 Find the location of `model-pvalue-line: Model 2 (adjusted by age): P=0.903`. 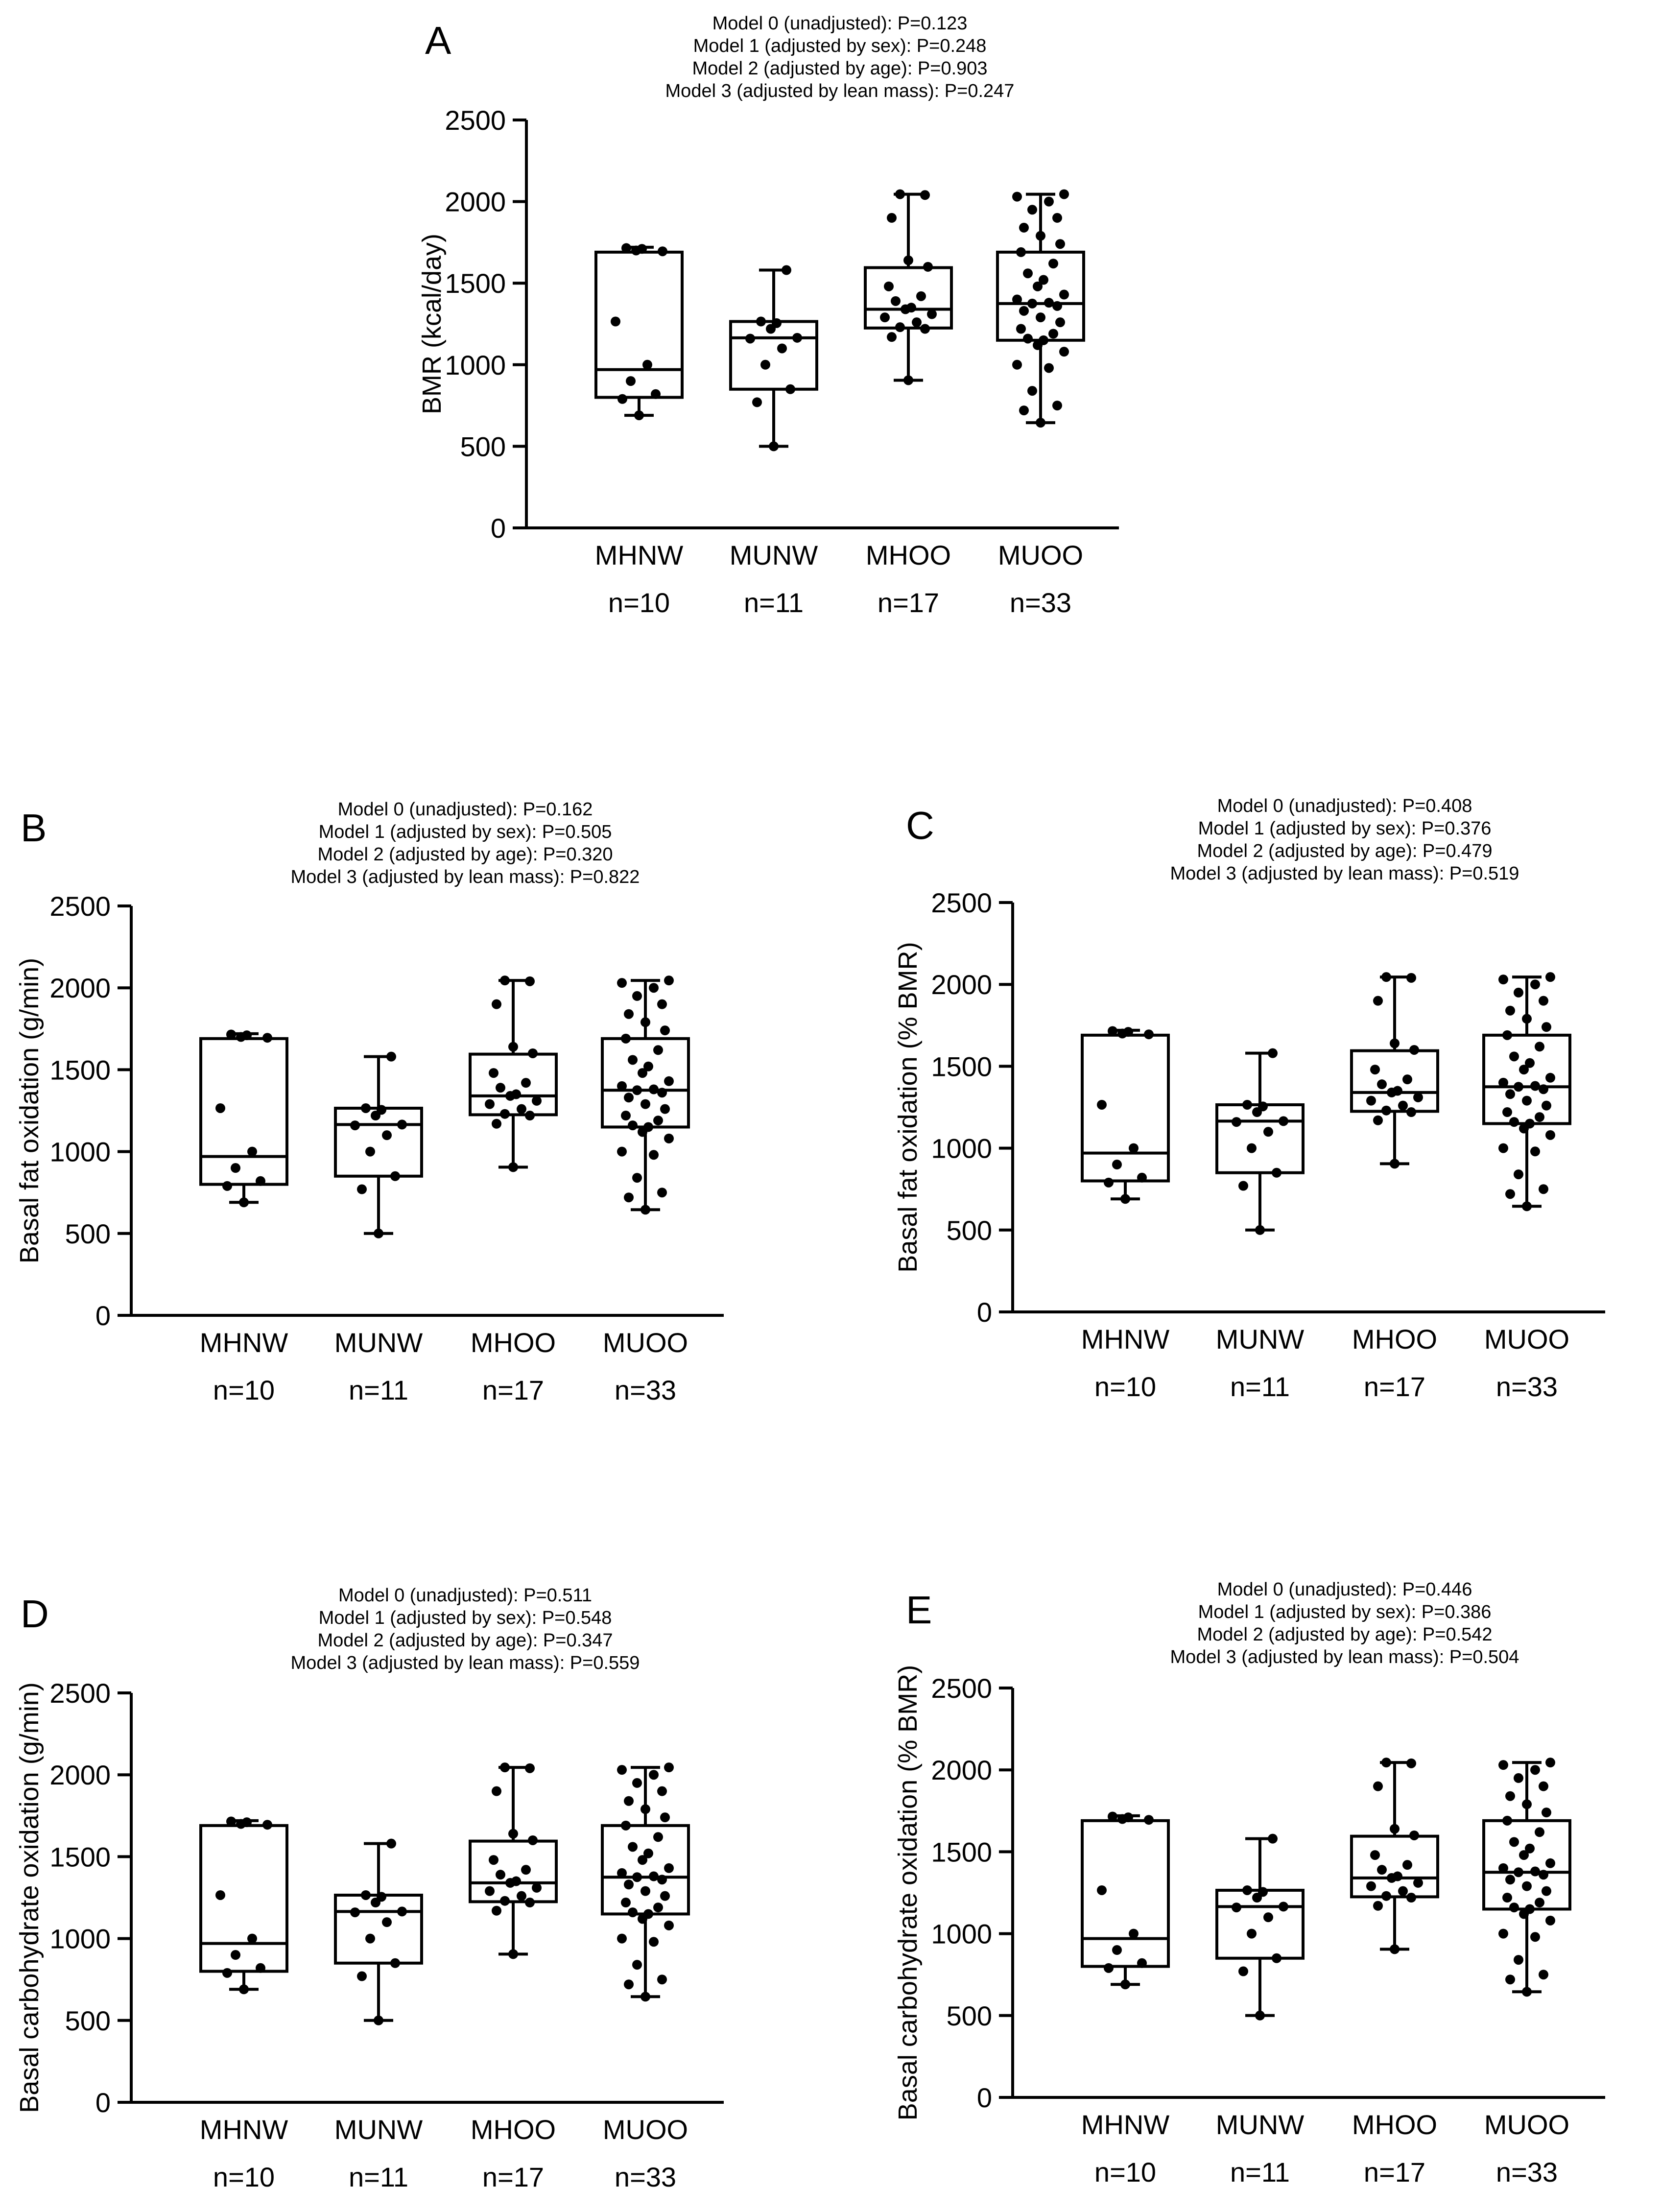

model-pvalue-line: Model 2 (adjusted by age): P=0.903 is located at coordinates (839, 68).